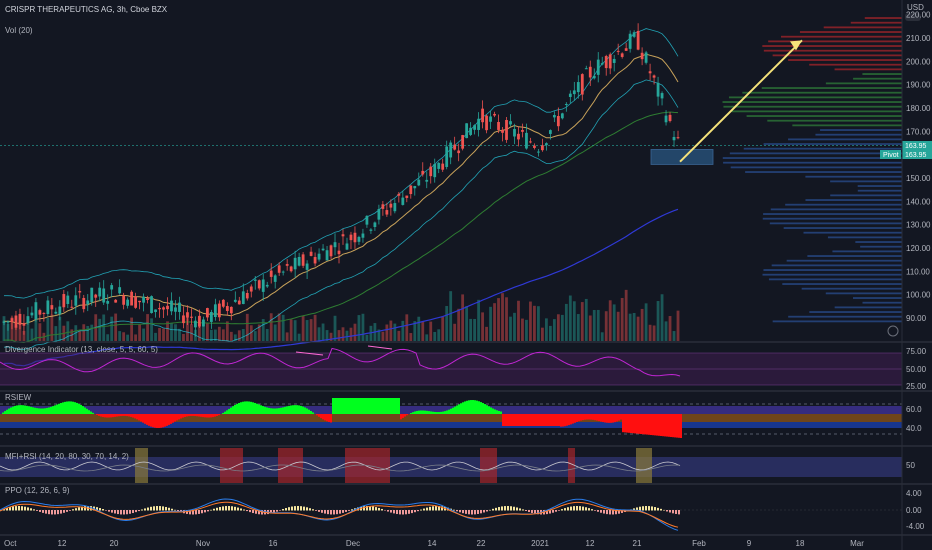 This screenshot has width=932, height=550. What do you see at coordinates (918, 61) in the screenshot?
I see `price-tick-label: 200.00` at bounding box center [918, 61].